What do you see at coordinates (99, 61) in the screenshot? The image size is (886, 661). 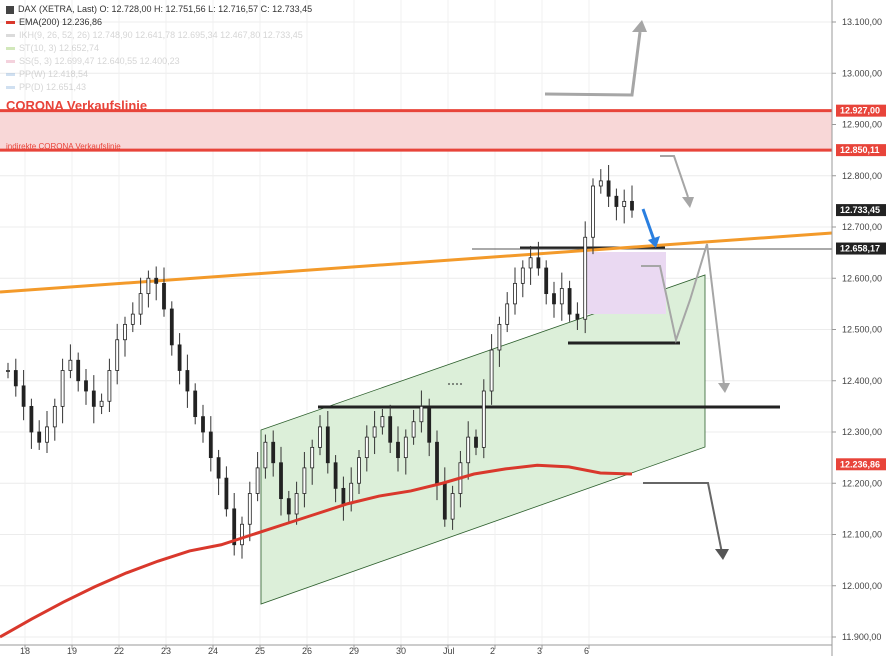 I see `legend-indicator-label: SS(5, 3) 12.699,47 12.640,55 12.400,23` at bounding box center [99, 61].